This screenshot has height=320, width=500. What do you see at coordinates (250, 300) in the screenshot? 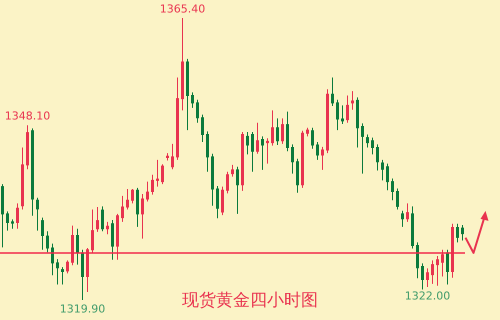
I see `text: 现货黄金四小时图` at bounding box center [250, 300].